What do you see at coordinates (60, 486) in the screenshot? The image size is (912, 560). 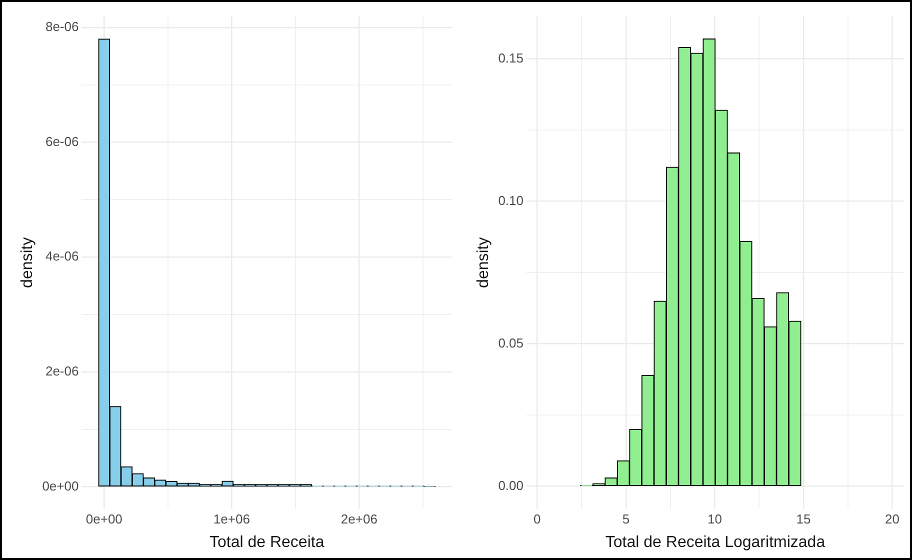 I see `y-tick-label: 0e+00` at bounding box center [60, 486].